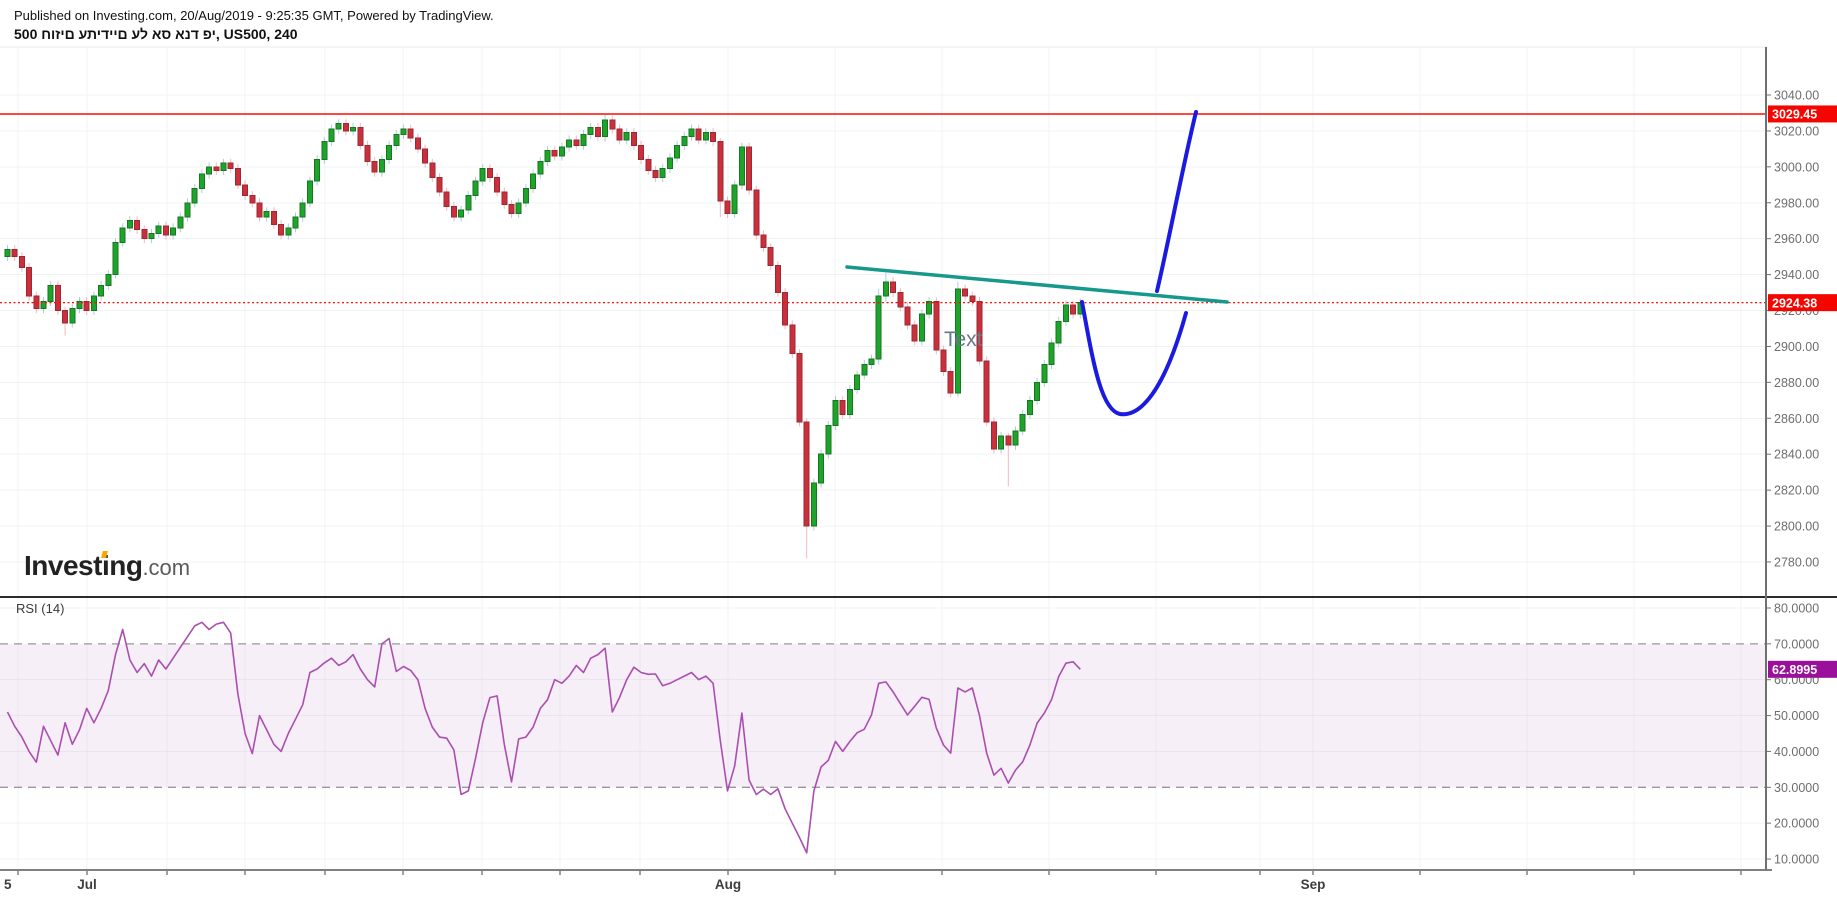 The width and height of the screenshot is (1837, 897). Describe the element at coordinates (1796, 609) in the screenshot. I see `svg-text: 80.0000` at that location.